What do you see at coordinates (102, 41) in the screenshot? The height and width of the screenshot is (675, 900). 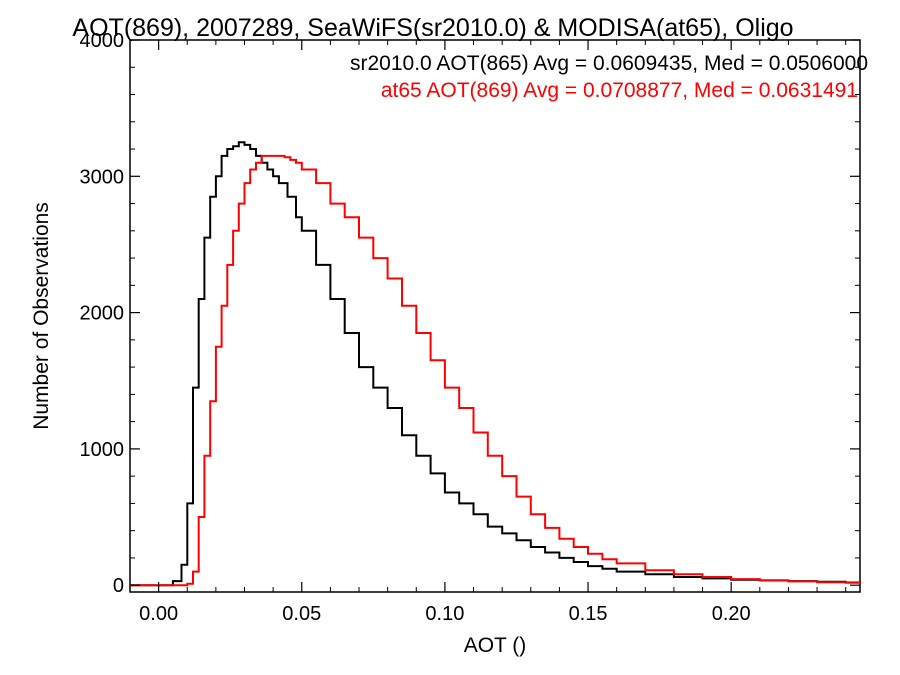 I see `y-tick-label: 4000` at bounding box center [102, 41].